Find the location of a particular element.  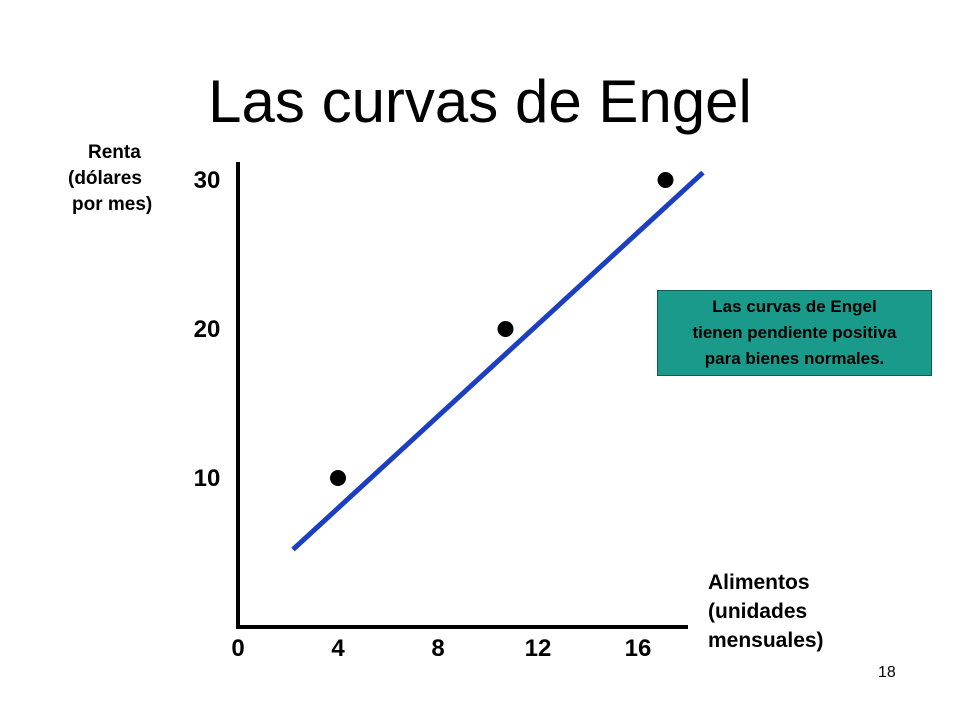

callout-line-1: Las curvas de Engel is located at coordinates (794, 306).